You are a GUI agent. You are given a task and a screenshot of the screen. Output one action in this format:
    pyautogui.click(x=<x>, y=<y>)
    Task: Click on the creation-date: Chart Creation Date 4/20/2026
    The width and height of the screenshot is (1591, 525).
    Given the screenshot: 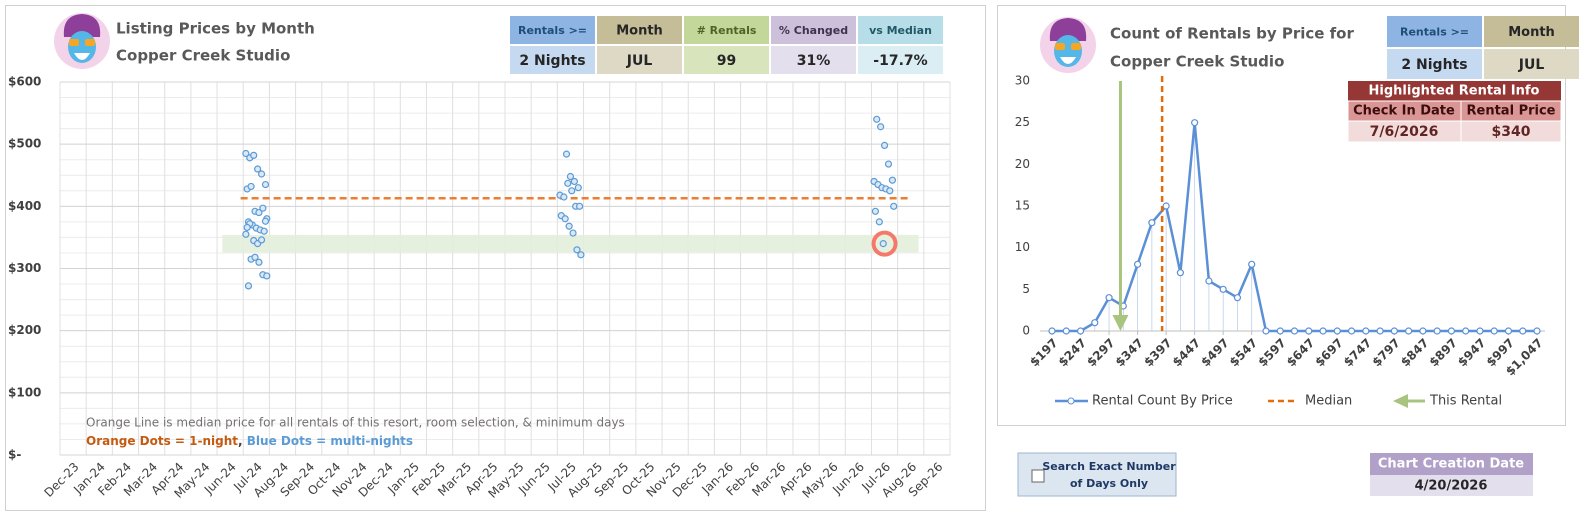 What is the action you would take?
    pyautogui.click(x=1451, y=474)
    